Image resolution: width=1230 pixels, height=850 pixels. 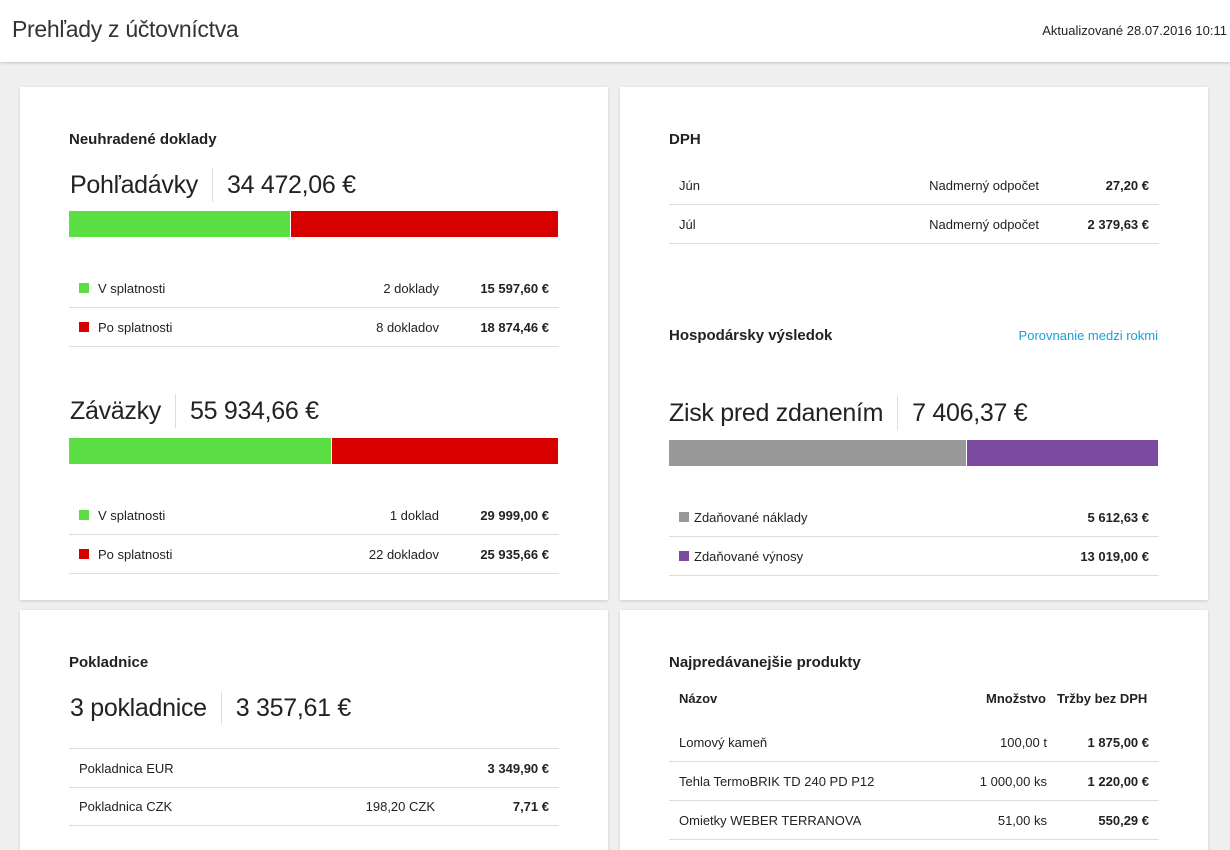 What do you see at coordinates (1123, 820) in the screenshot?
I see `product-revenue: 550,29 €` at bounding box center [1123, 820].